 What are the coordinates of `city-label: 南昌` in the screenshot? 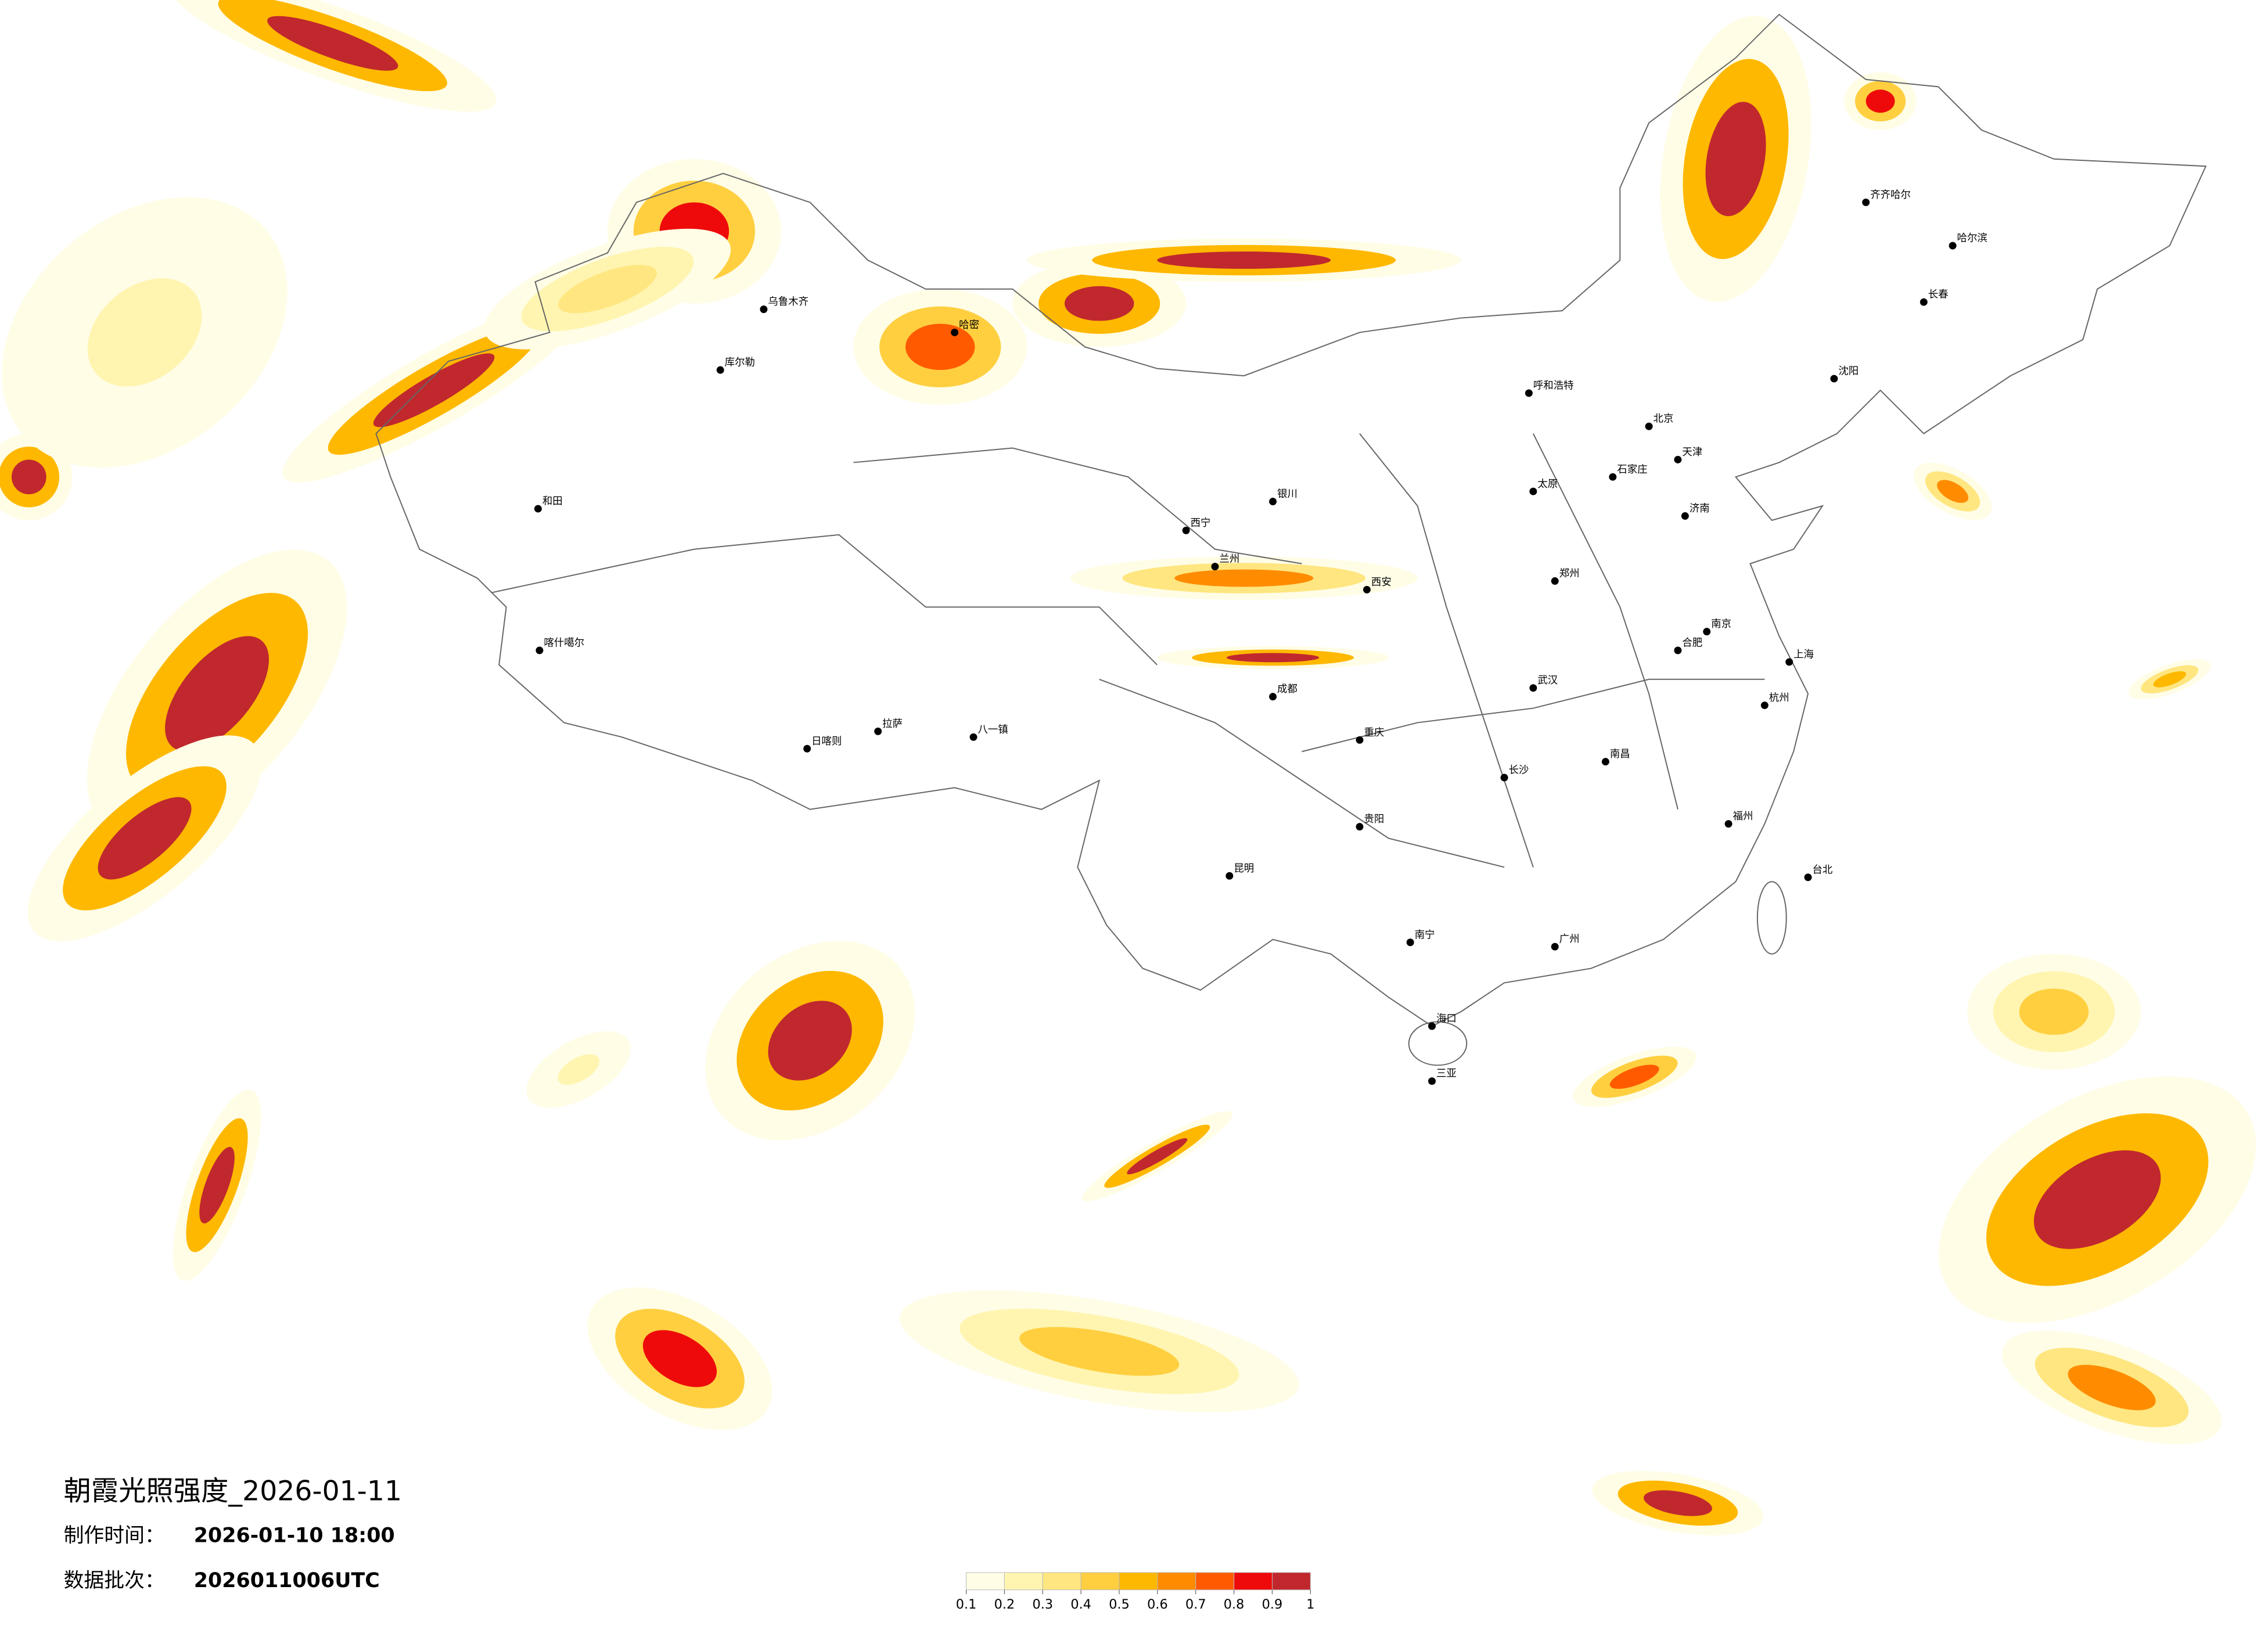 It's located at (1620, 754).